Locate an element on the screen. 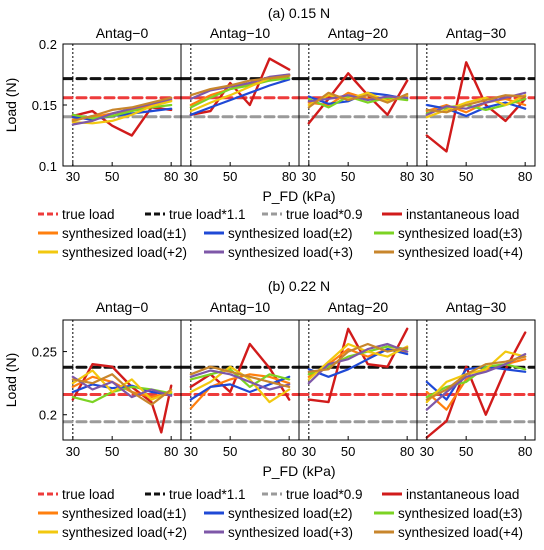 The height and width of the screenshot is (550, 544). panel-label: Antag−20 is located at coordinates (358, 307).